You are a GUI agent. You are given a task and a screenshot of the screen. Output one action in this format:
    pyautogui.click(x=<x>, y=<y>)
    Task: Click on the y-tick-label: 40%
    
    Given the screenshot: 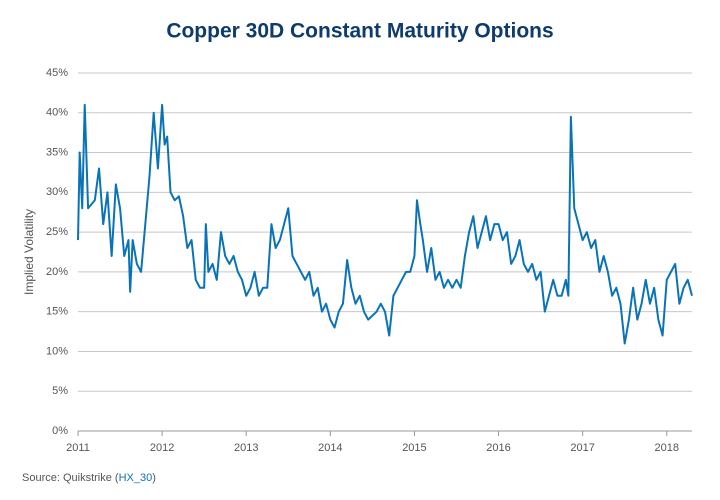 What is the action you would take?
    pyautogui.click(x=57, y=113)
    